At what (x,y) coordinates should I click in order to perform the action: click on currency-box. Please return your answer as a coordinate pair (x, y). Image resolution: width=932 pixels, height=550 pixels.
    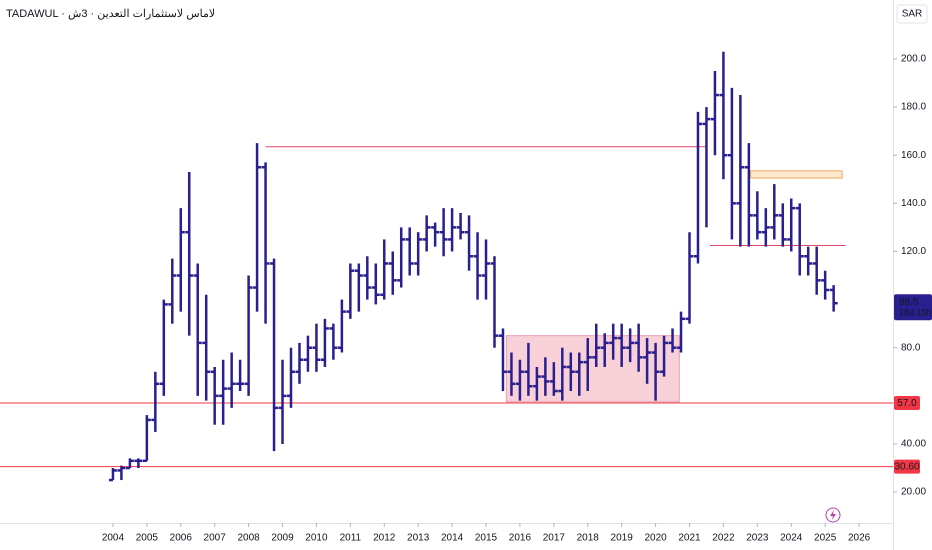
    Looking at the image, I should click on (912, 14).